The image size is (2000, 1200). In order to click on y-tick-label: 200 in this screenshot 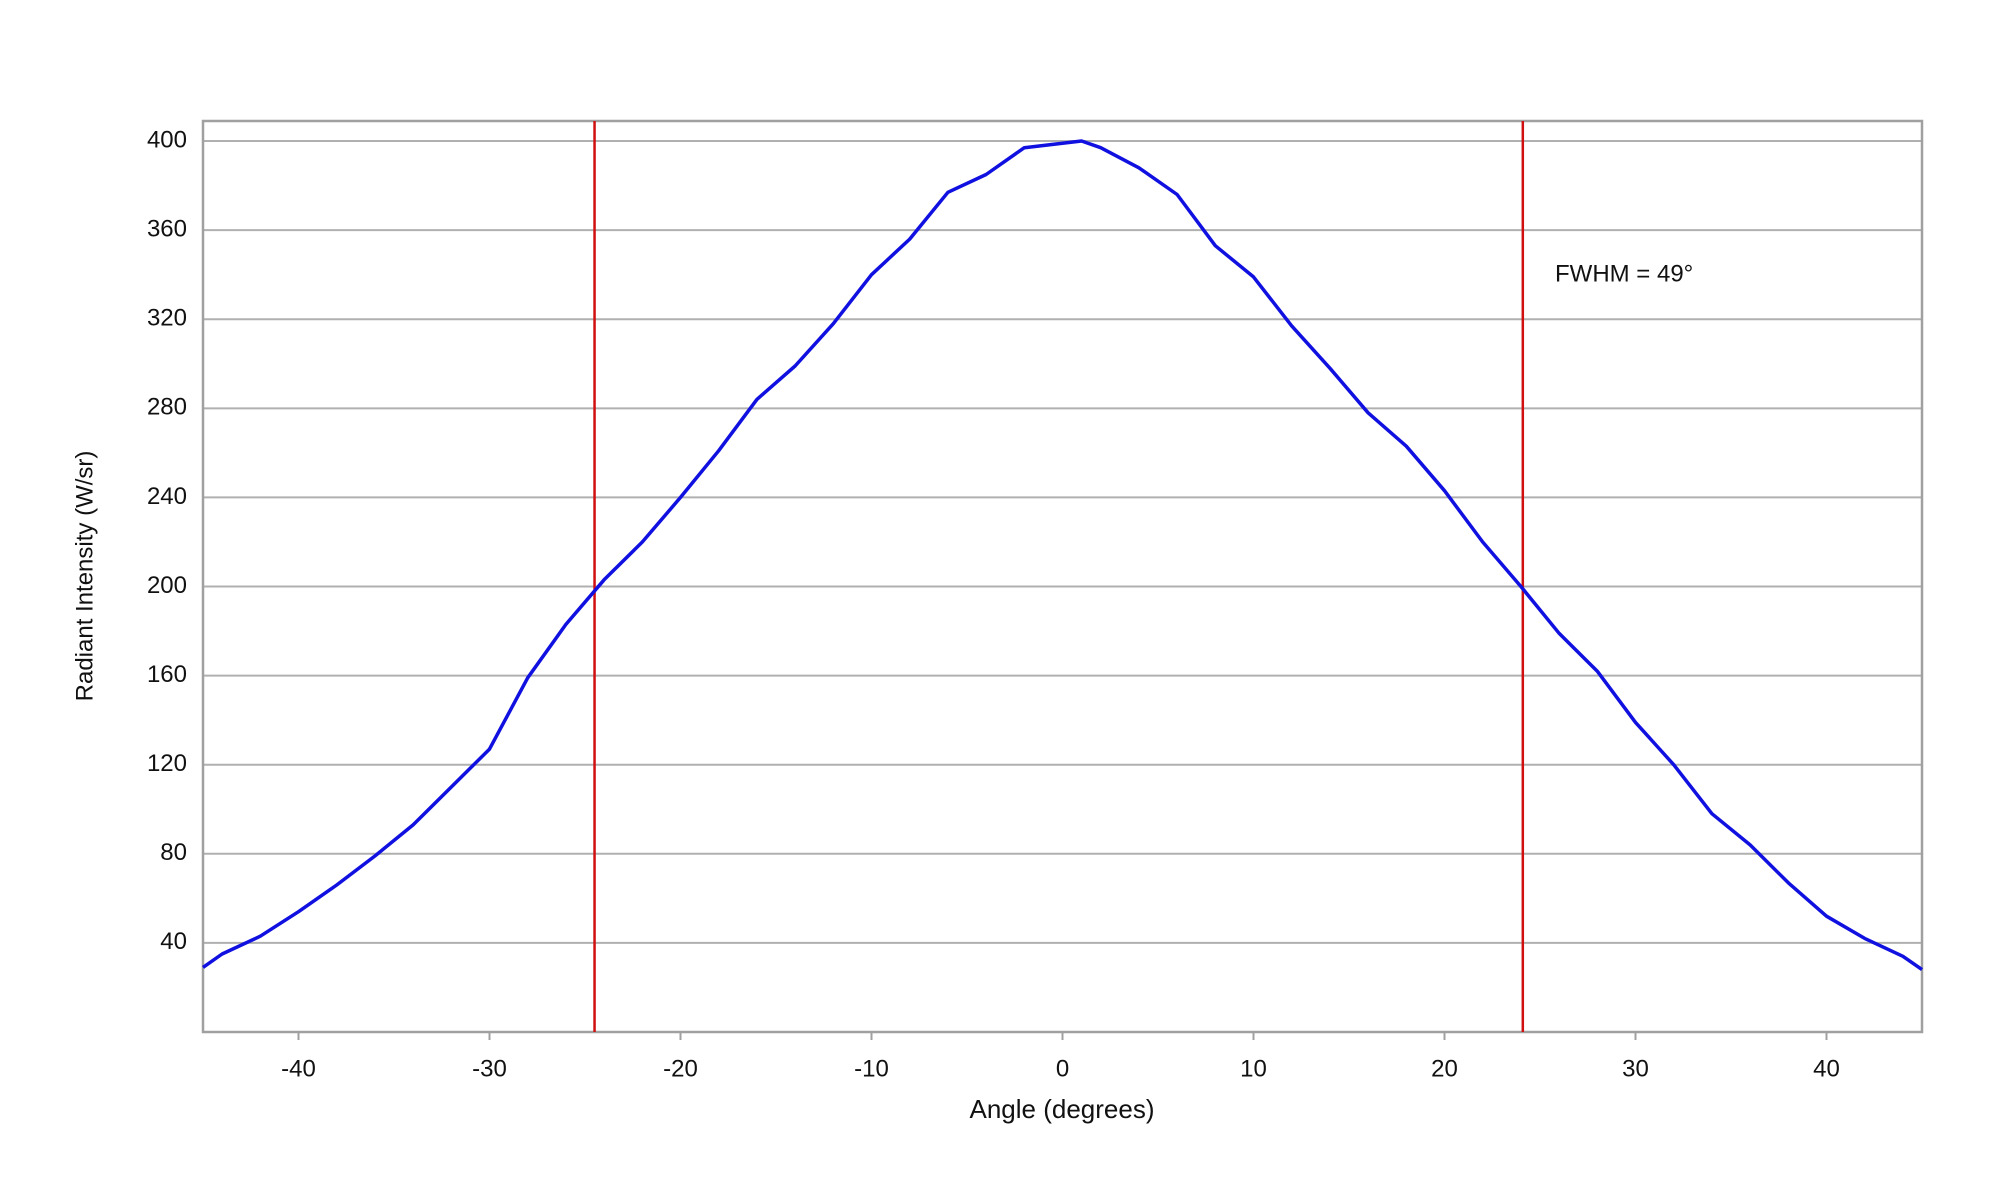, I will do `click(167, 585)`.